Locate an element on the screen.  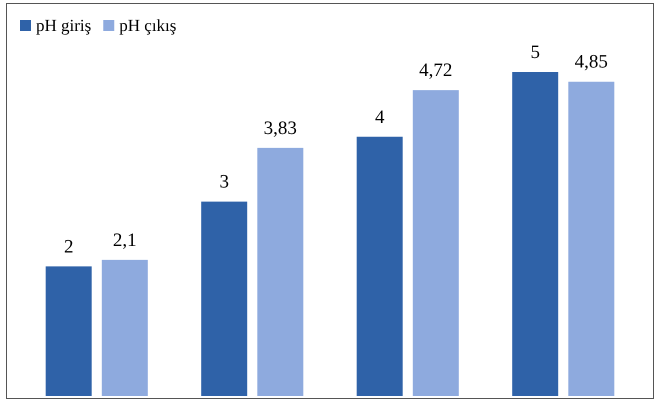
data-label: 5 is located at coordinates (535, 52).